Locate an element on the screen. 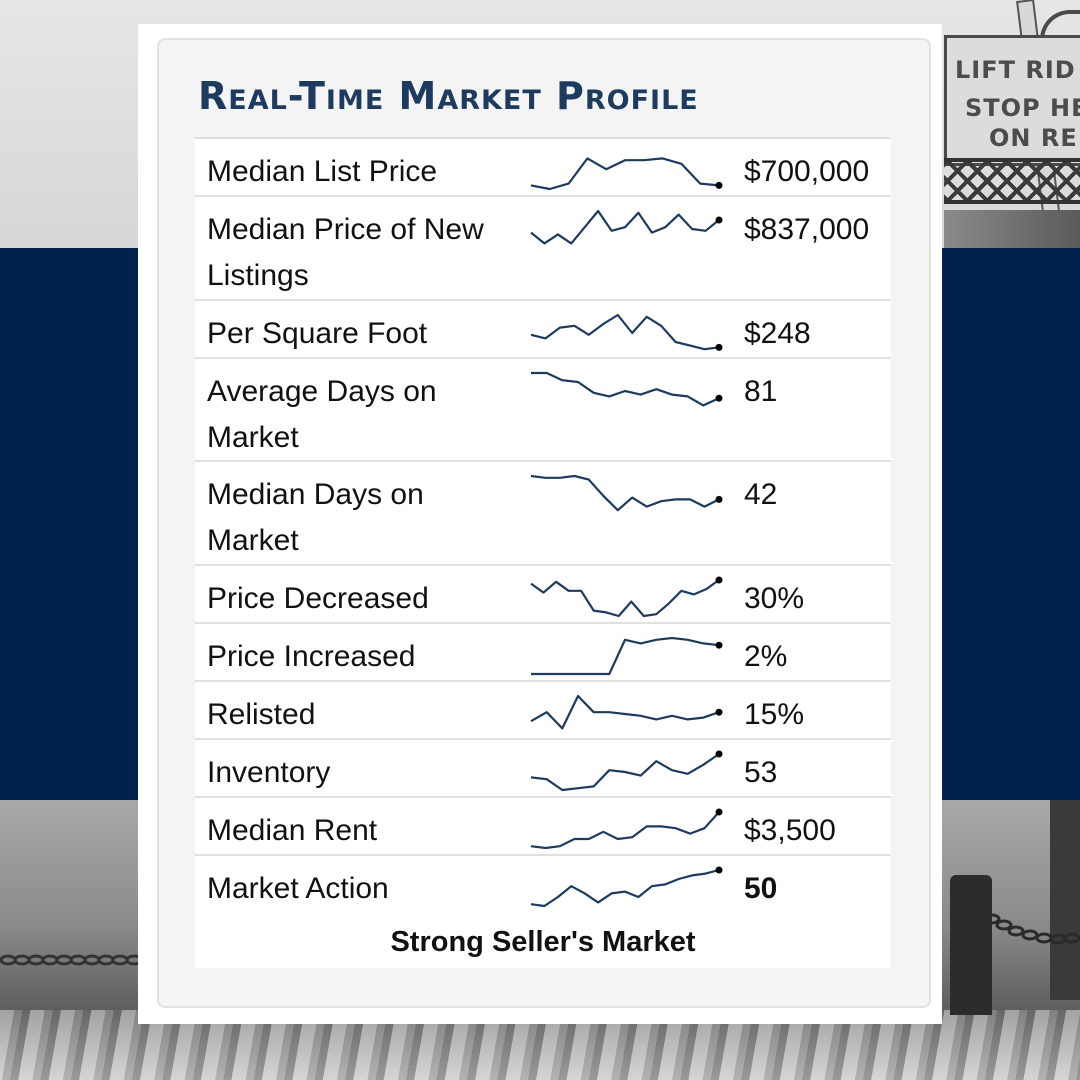 The height and width of the screenshot is (1080, 1080). background-post is located at coordinates (1065, 900).